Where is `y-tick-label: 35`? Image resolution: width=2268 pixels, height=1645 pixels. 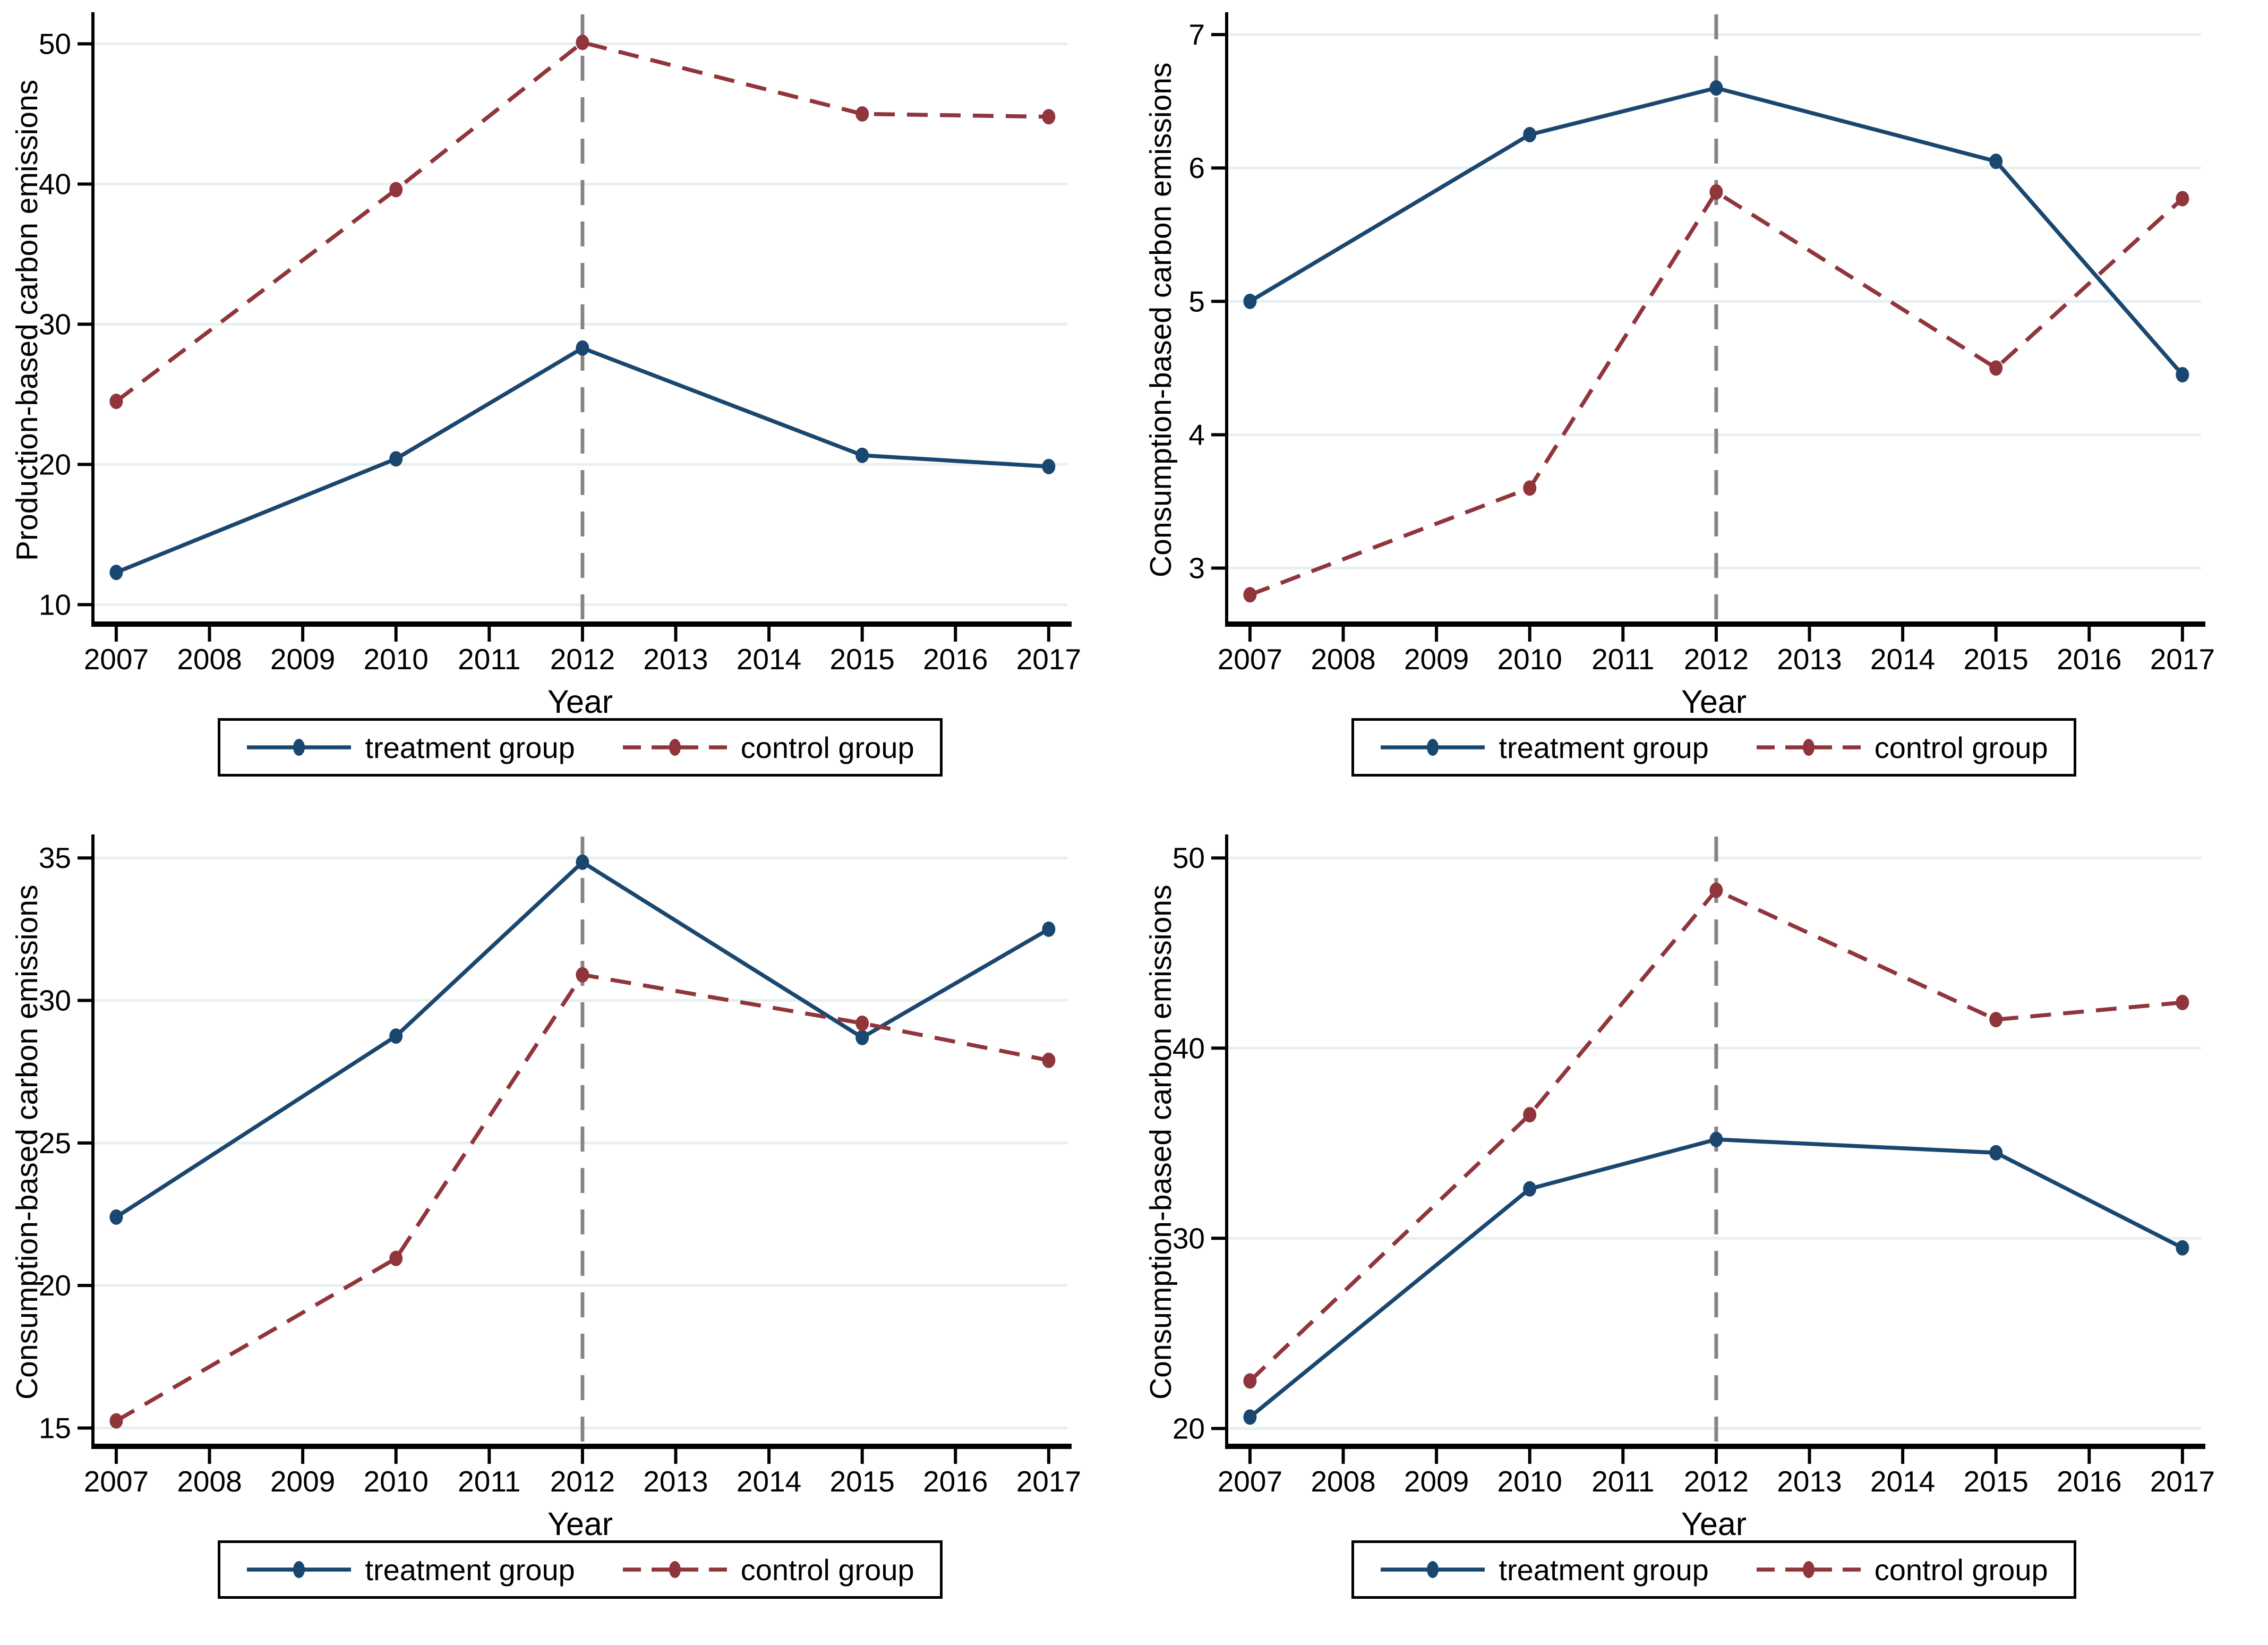
y-tick-label: 35 is located at coordinates (55, 857).